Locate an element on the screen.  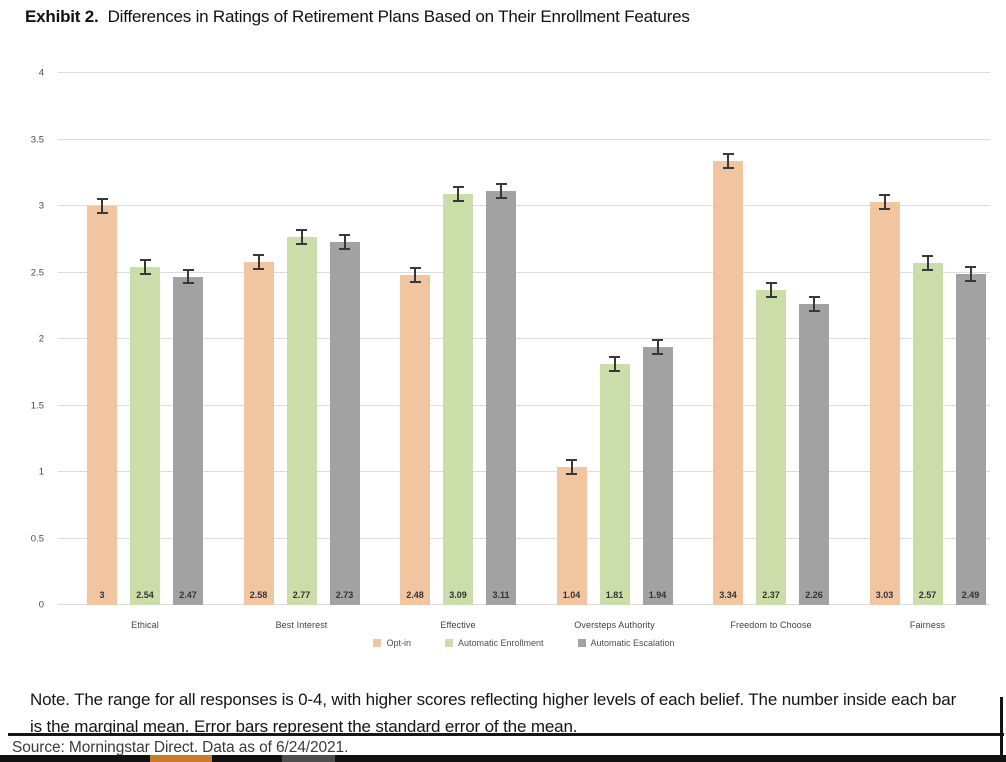
bar-value-label: 2.54 is located at coordinates (145, 595).